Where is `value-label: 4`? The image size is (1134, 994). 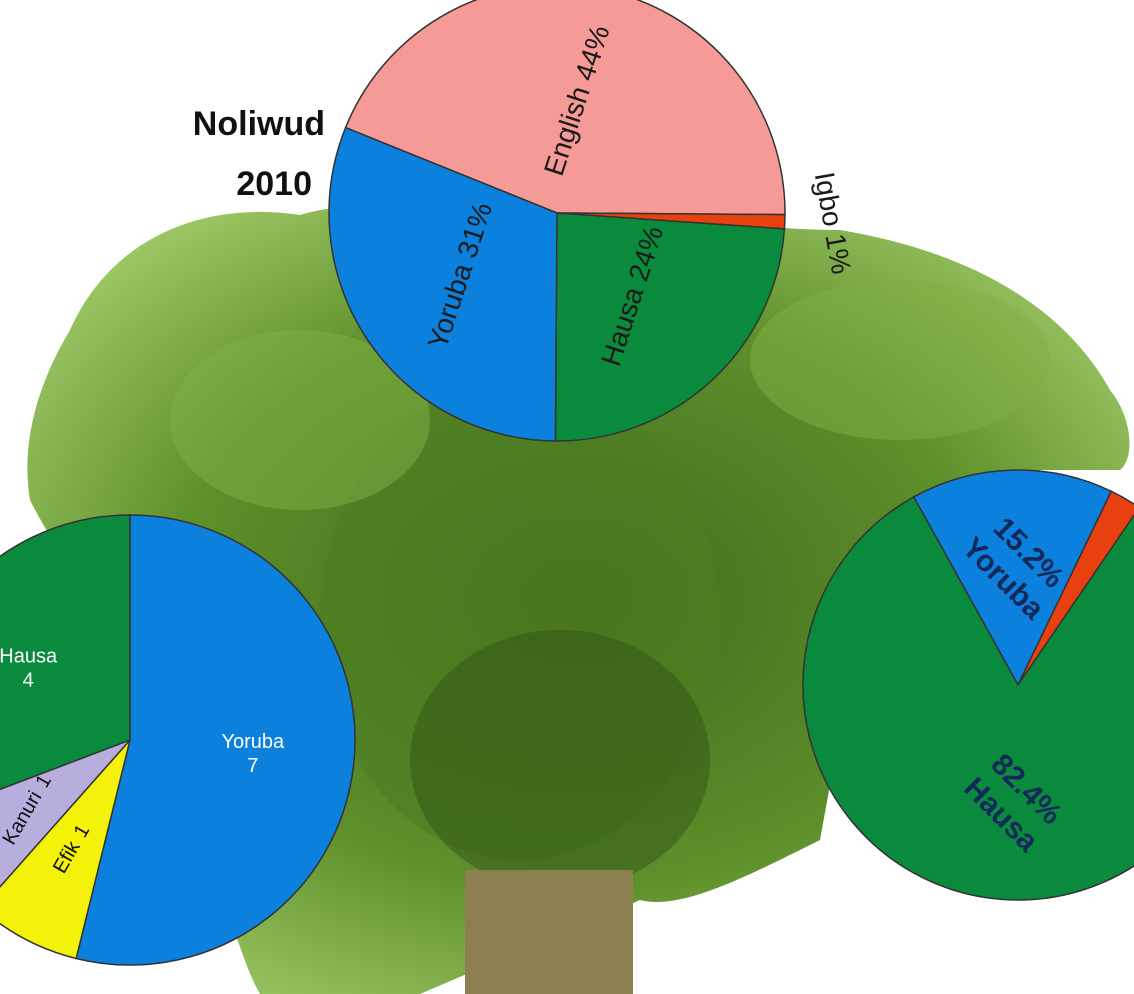
value-label: 4 is located at coordinates (28, 681).